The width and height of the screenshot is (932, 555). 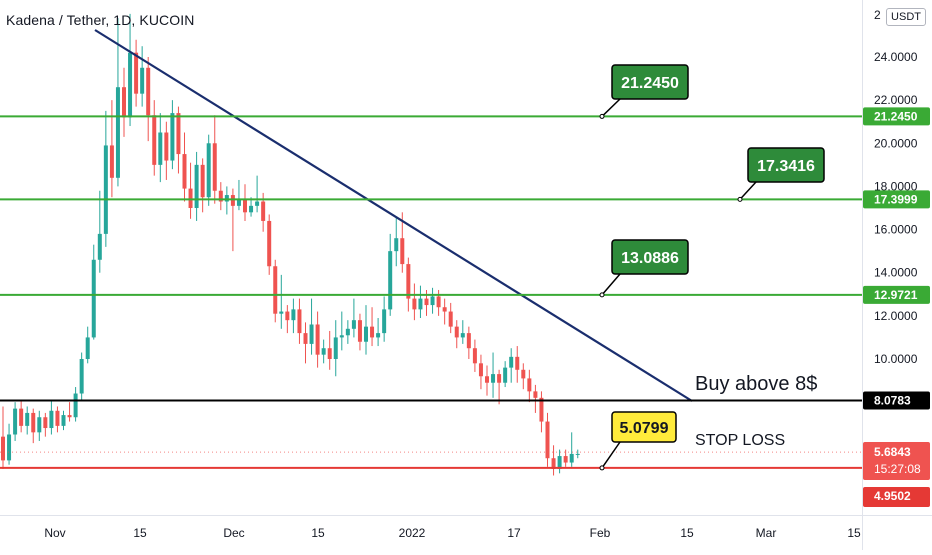 I want to click on price-callout: 13.0886, so click(x=644, y=268).